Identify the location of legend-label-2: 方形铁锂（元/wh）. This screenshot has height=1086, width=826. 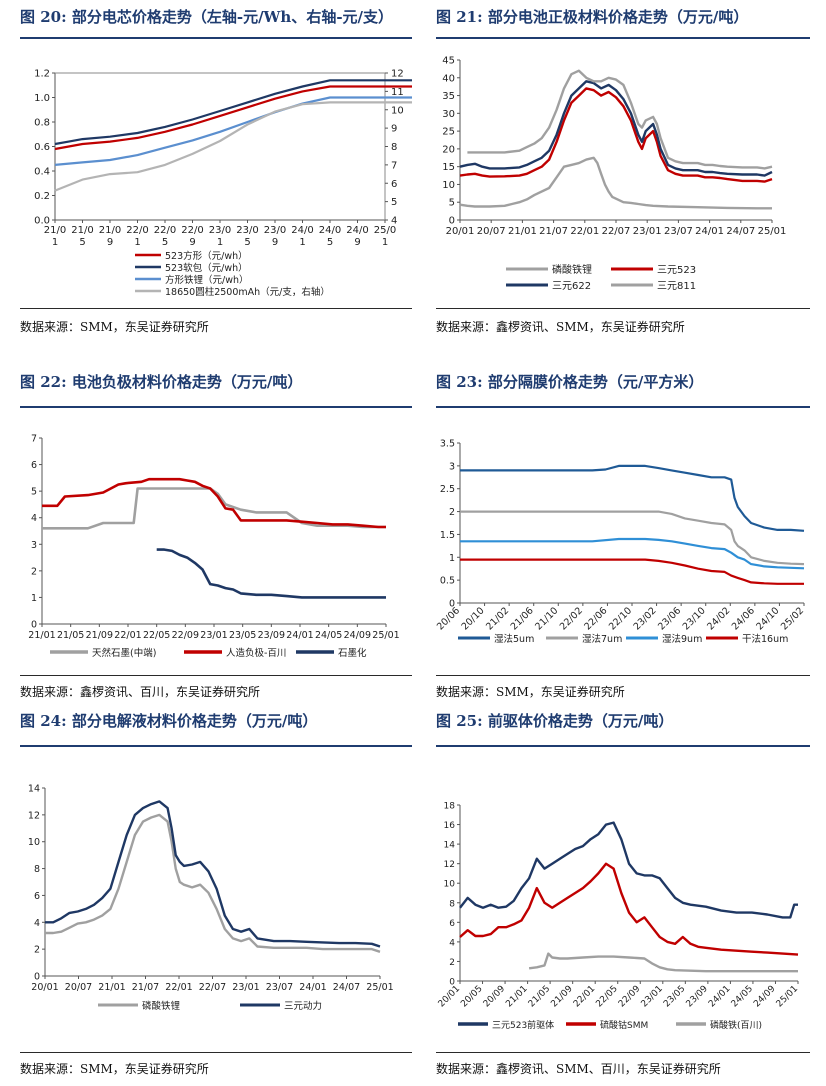
(207, 280).